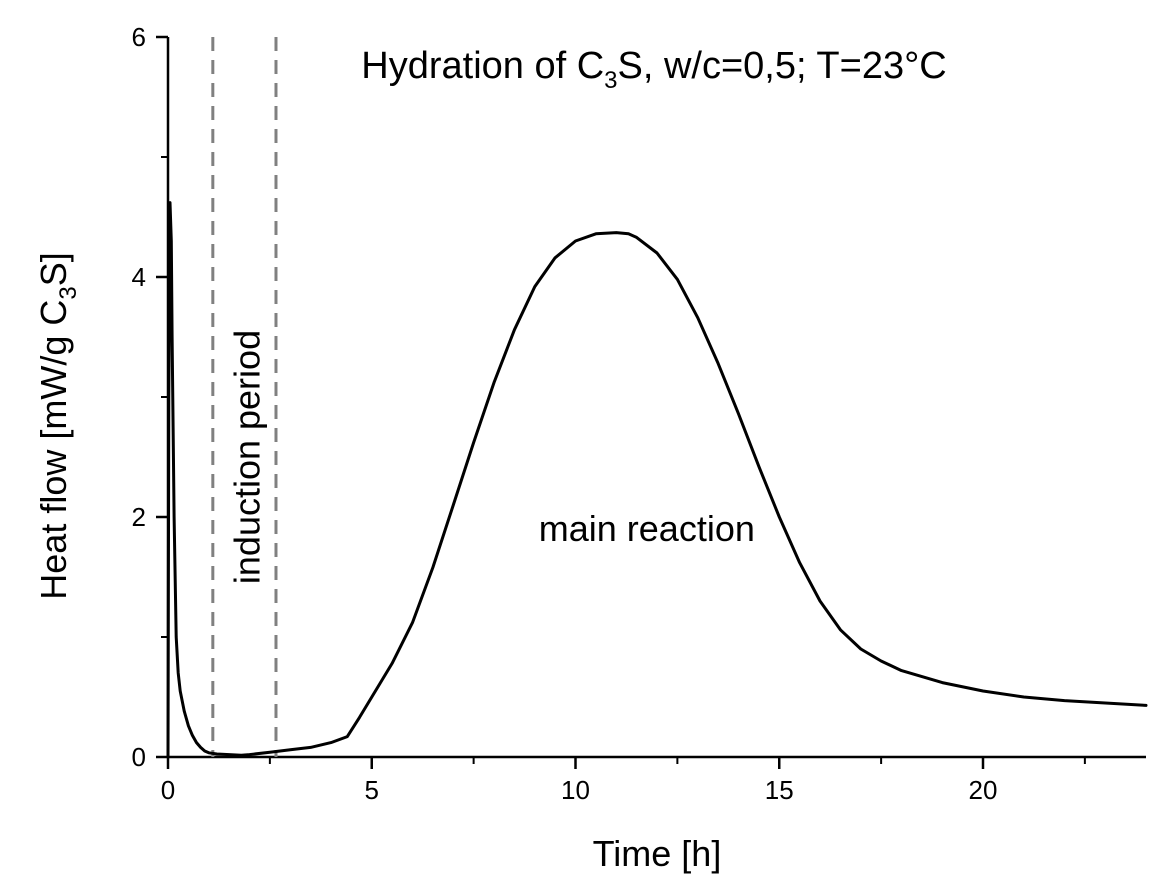 This screenshot has width=1170, height=886. What do you see at coordinates (653, 69) in the screenshot?
I see `chart-title: Hydration of C3S, w/c=0,5; T=23°C` at bounding box center [653, 69].